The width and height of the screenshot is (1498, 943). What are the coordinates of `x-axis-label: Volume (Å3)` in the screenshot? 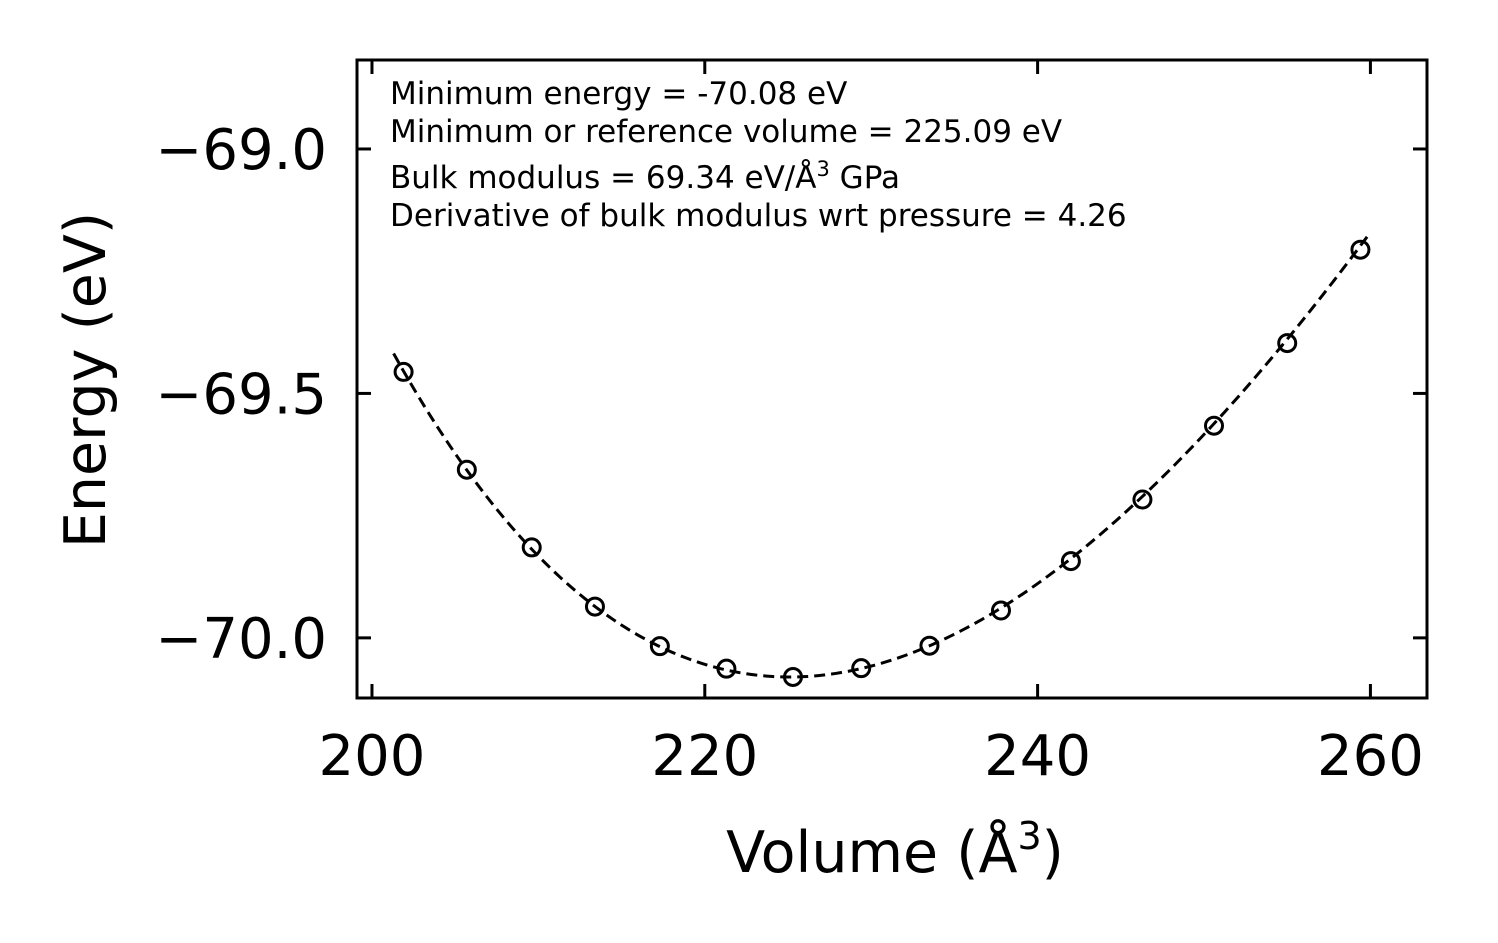 It's located at (895, 850).